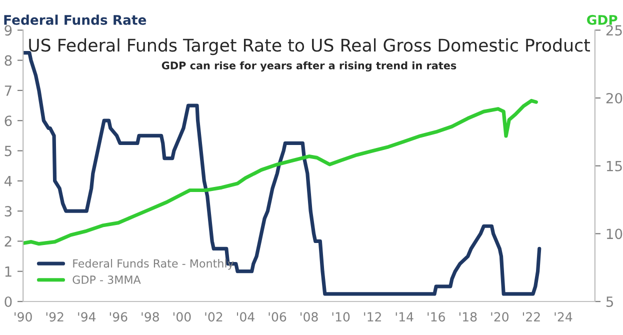 The width and height of the screenshot is (623, 335). Describe the element at coordinates (119, 317) in the screenshot. I see `x-tick-label: '96` at that location.